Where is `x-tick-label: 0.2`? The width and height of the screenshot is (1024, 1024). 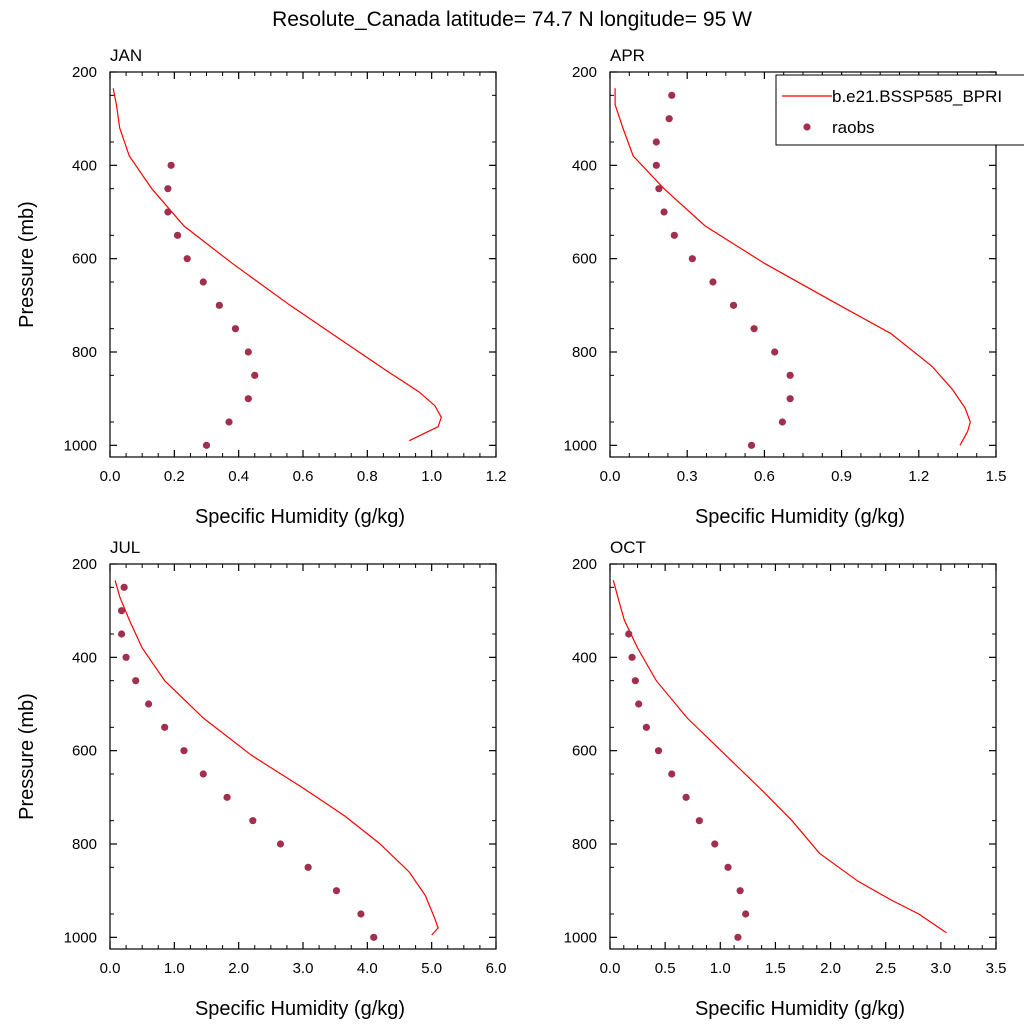
x-tick-label: 0.2 is located at coordinates (174, 476).